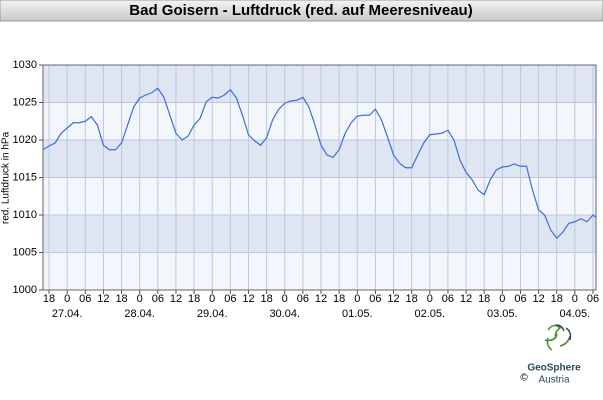 The image size is (603, 400). Describe the element at coordinates (524, 378) in the screenshot. I see `credit: ©` at that location.